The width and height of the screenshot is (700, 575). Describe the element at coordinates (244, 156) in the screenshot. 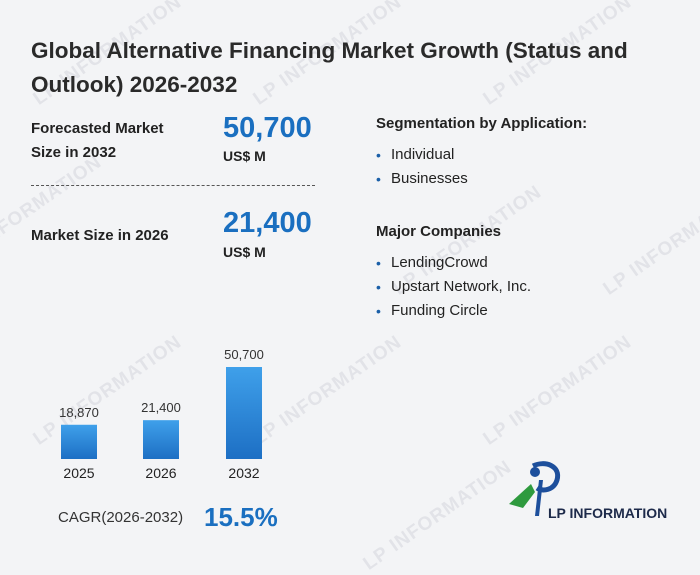

I see `forecast-unit: US$ M` at that location.